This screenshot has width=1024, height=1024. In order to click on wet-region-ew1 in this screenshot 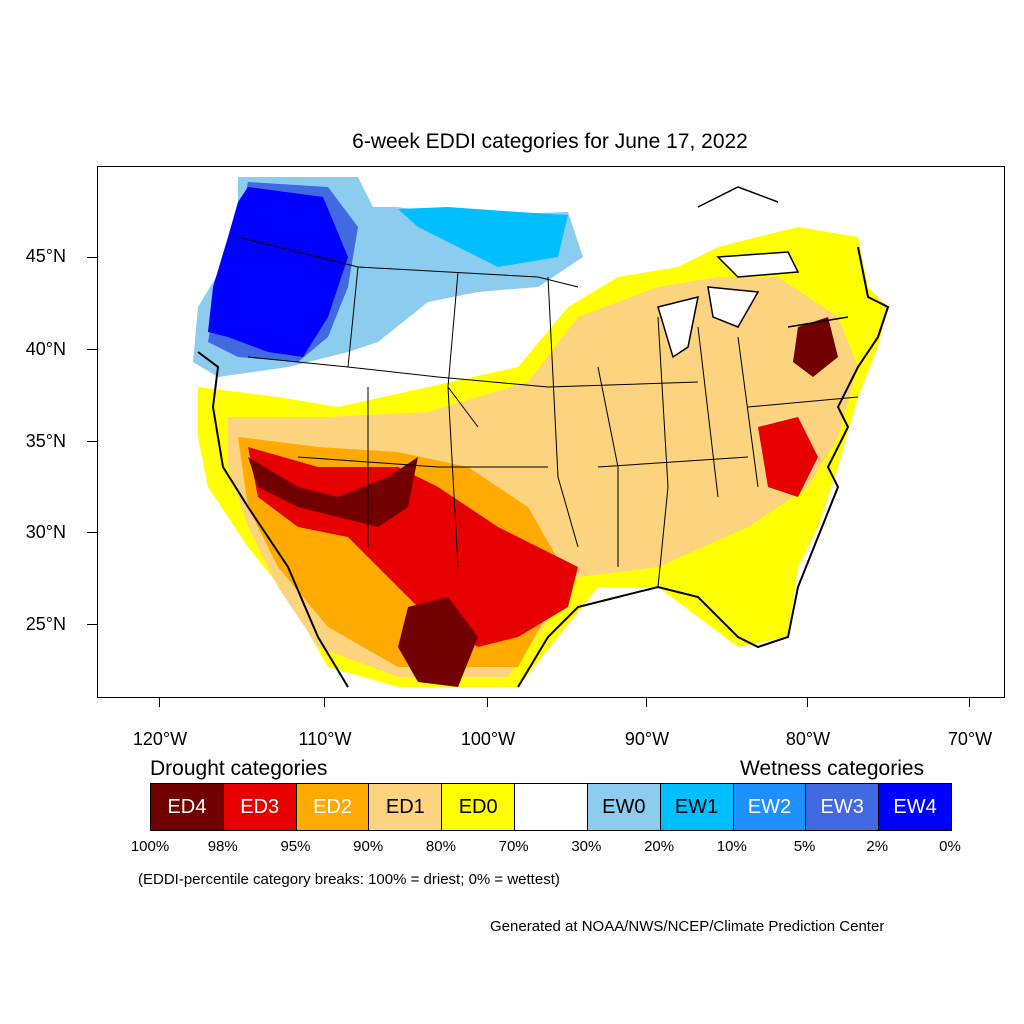, I will do `click(483, 237)`.